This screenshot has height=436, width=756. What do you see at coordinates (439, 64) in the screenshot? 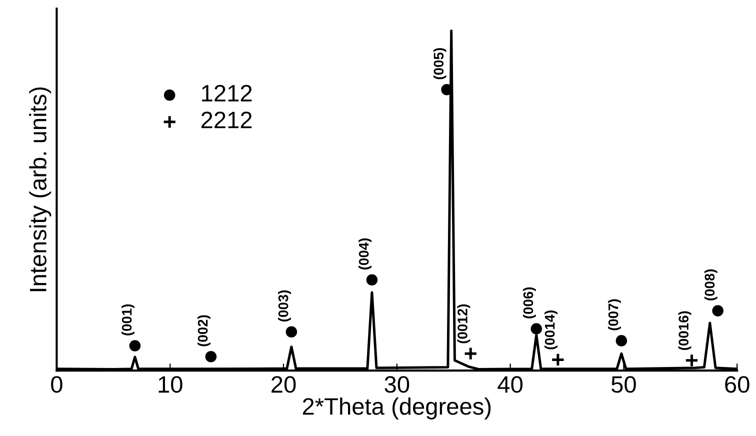
I see `annotation: (005)` at bounding box center [439, 64].